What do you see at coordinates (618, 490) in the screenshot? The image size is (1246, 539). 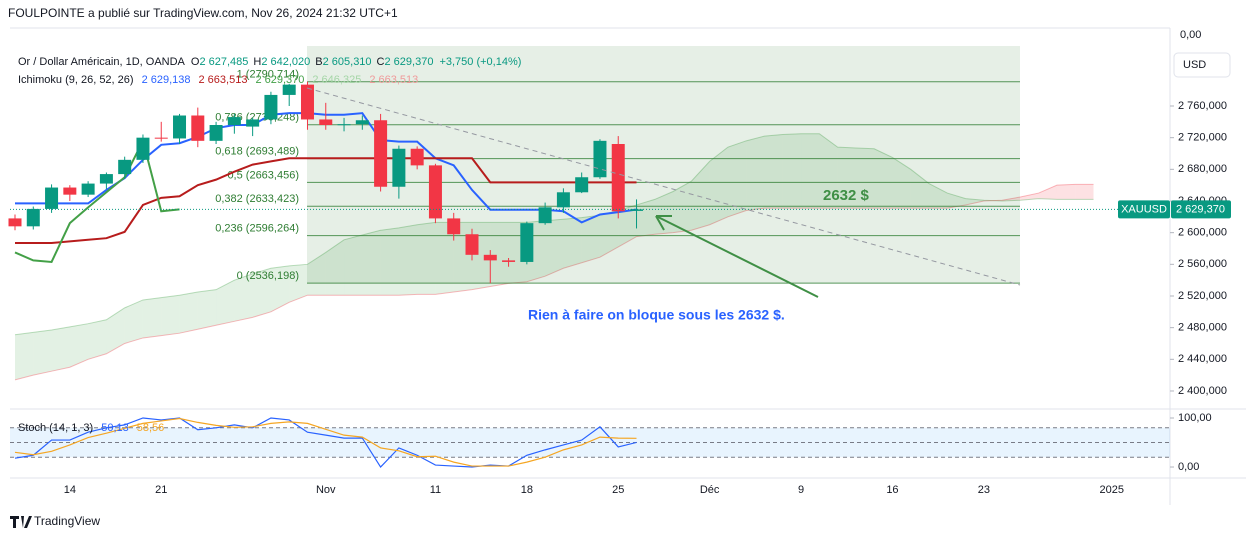 I see `x-tick-label: 25` at bounding box center [618, 490].